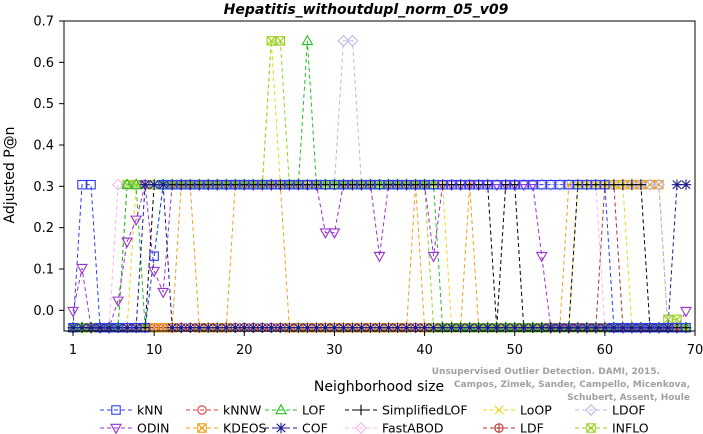 The width and height of the screenshot is (703, 434). I want to click on chart-title: Hepatitis_withoutdupl_norm_05_v09, so click(366, 10).